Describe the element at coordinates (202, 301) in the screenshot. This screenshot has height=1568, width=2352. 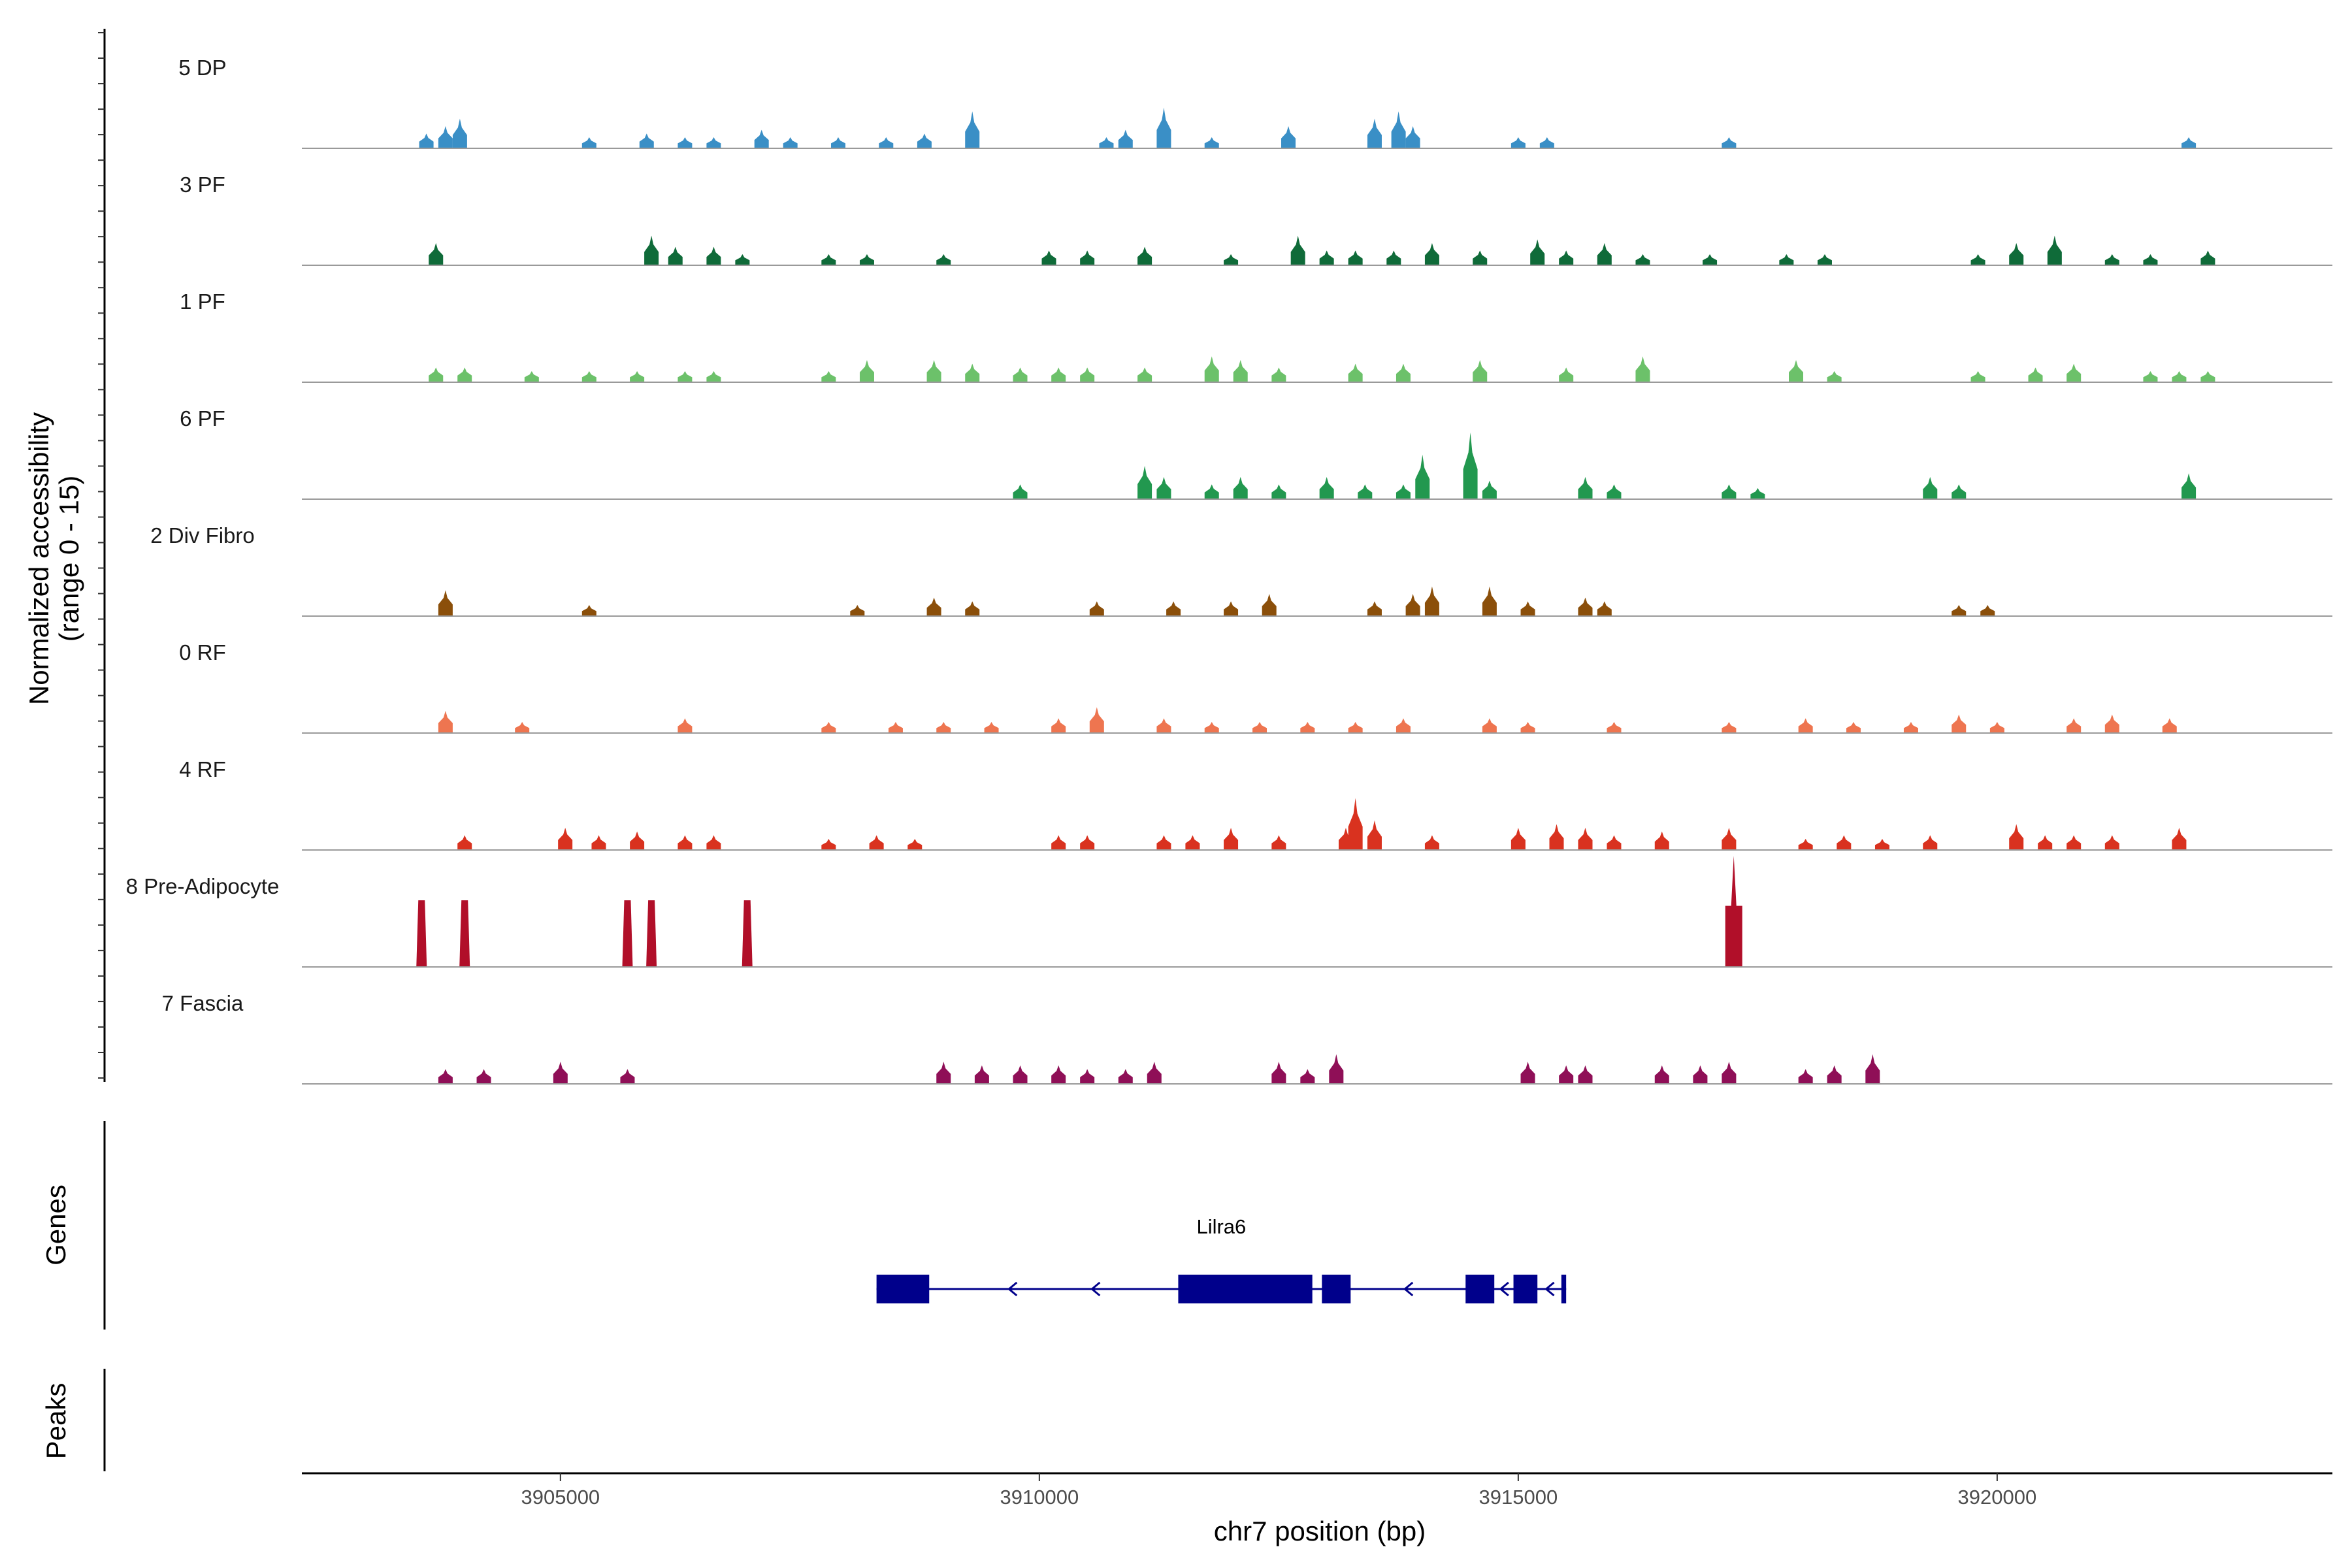
I see `track-label: 1 PF` at that location.